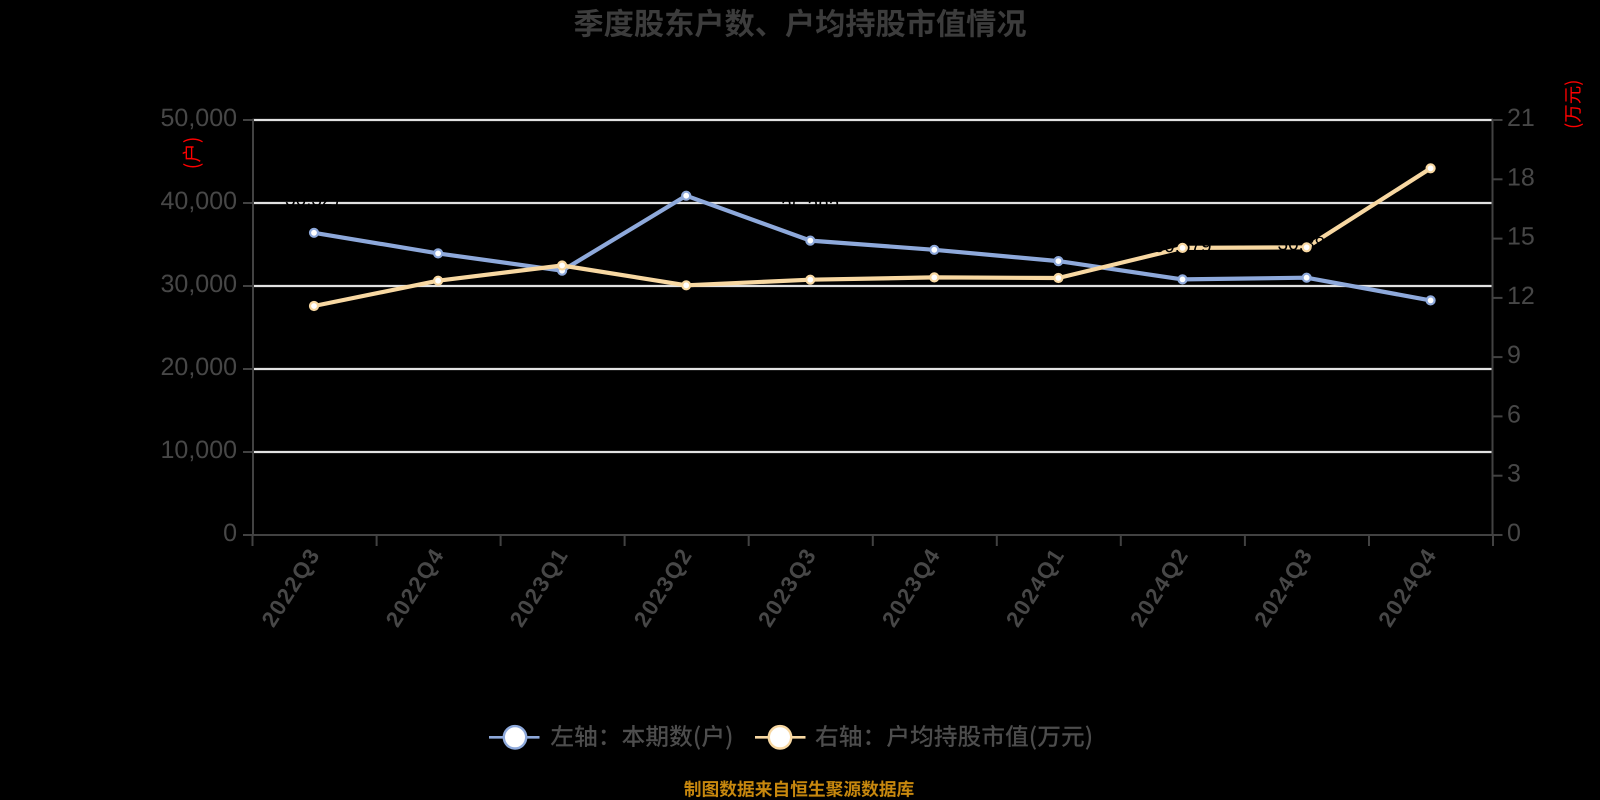 This screenshot has width=1600, height=800. What do you see at coordinates (935, 326) in the screenshot?
I see `svg-text: 12.99` at bounding box center [935, 326].